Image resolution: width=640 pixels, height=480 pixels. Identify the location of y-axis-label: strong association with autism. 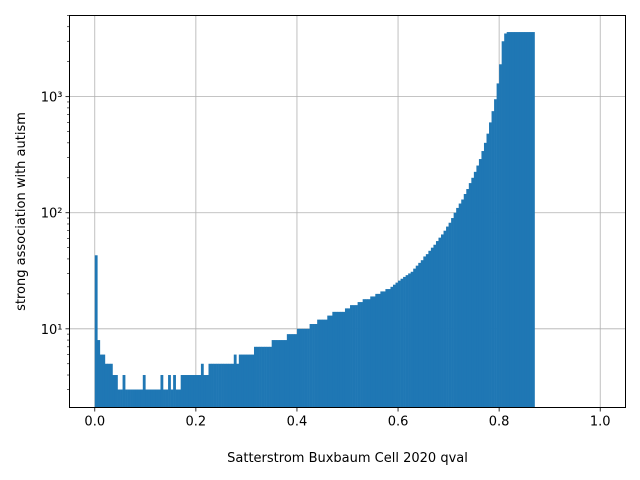
(21, 211).